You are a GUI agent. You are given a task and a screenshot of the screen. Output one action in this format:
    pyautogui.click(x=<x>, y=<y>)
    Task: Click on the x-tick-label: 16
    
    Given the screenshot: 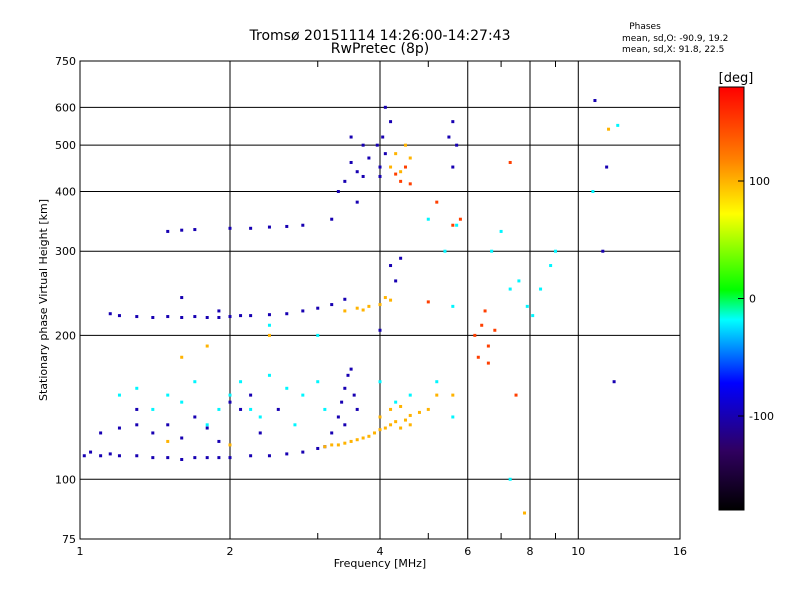 What is the action you would take?
    pyautogui.click(x=680, y=551)
    